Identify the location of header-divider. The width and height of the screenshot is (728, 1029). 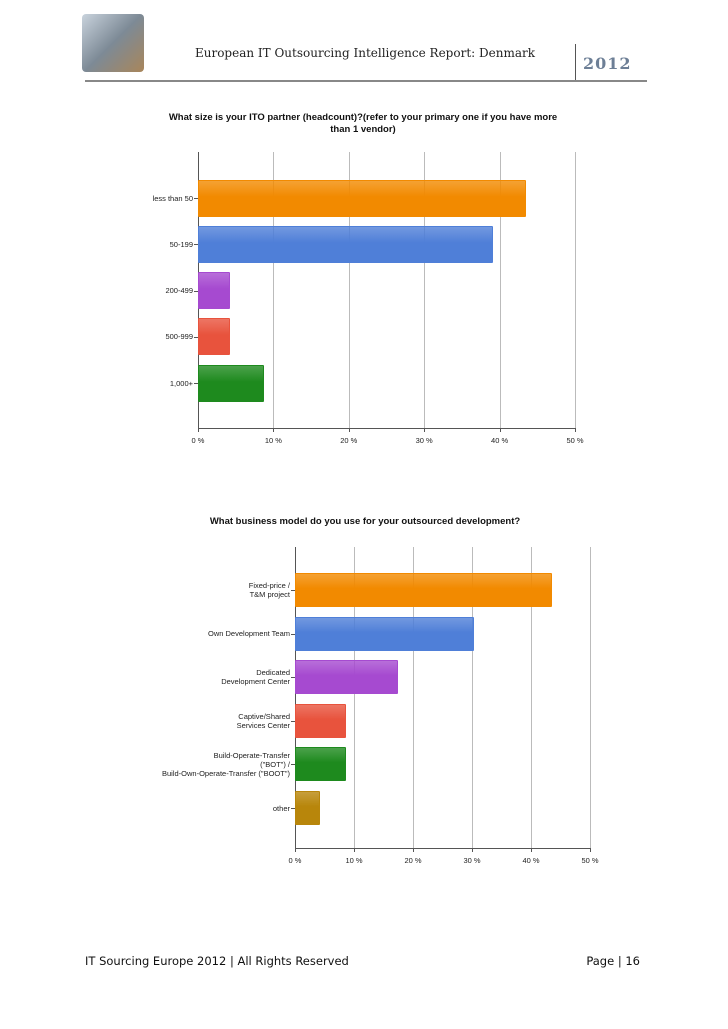
(575, 62).